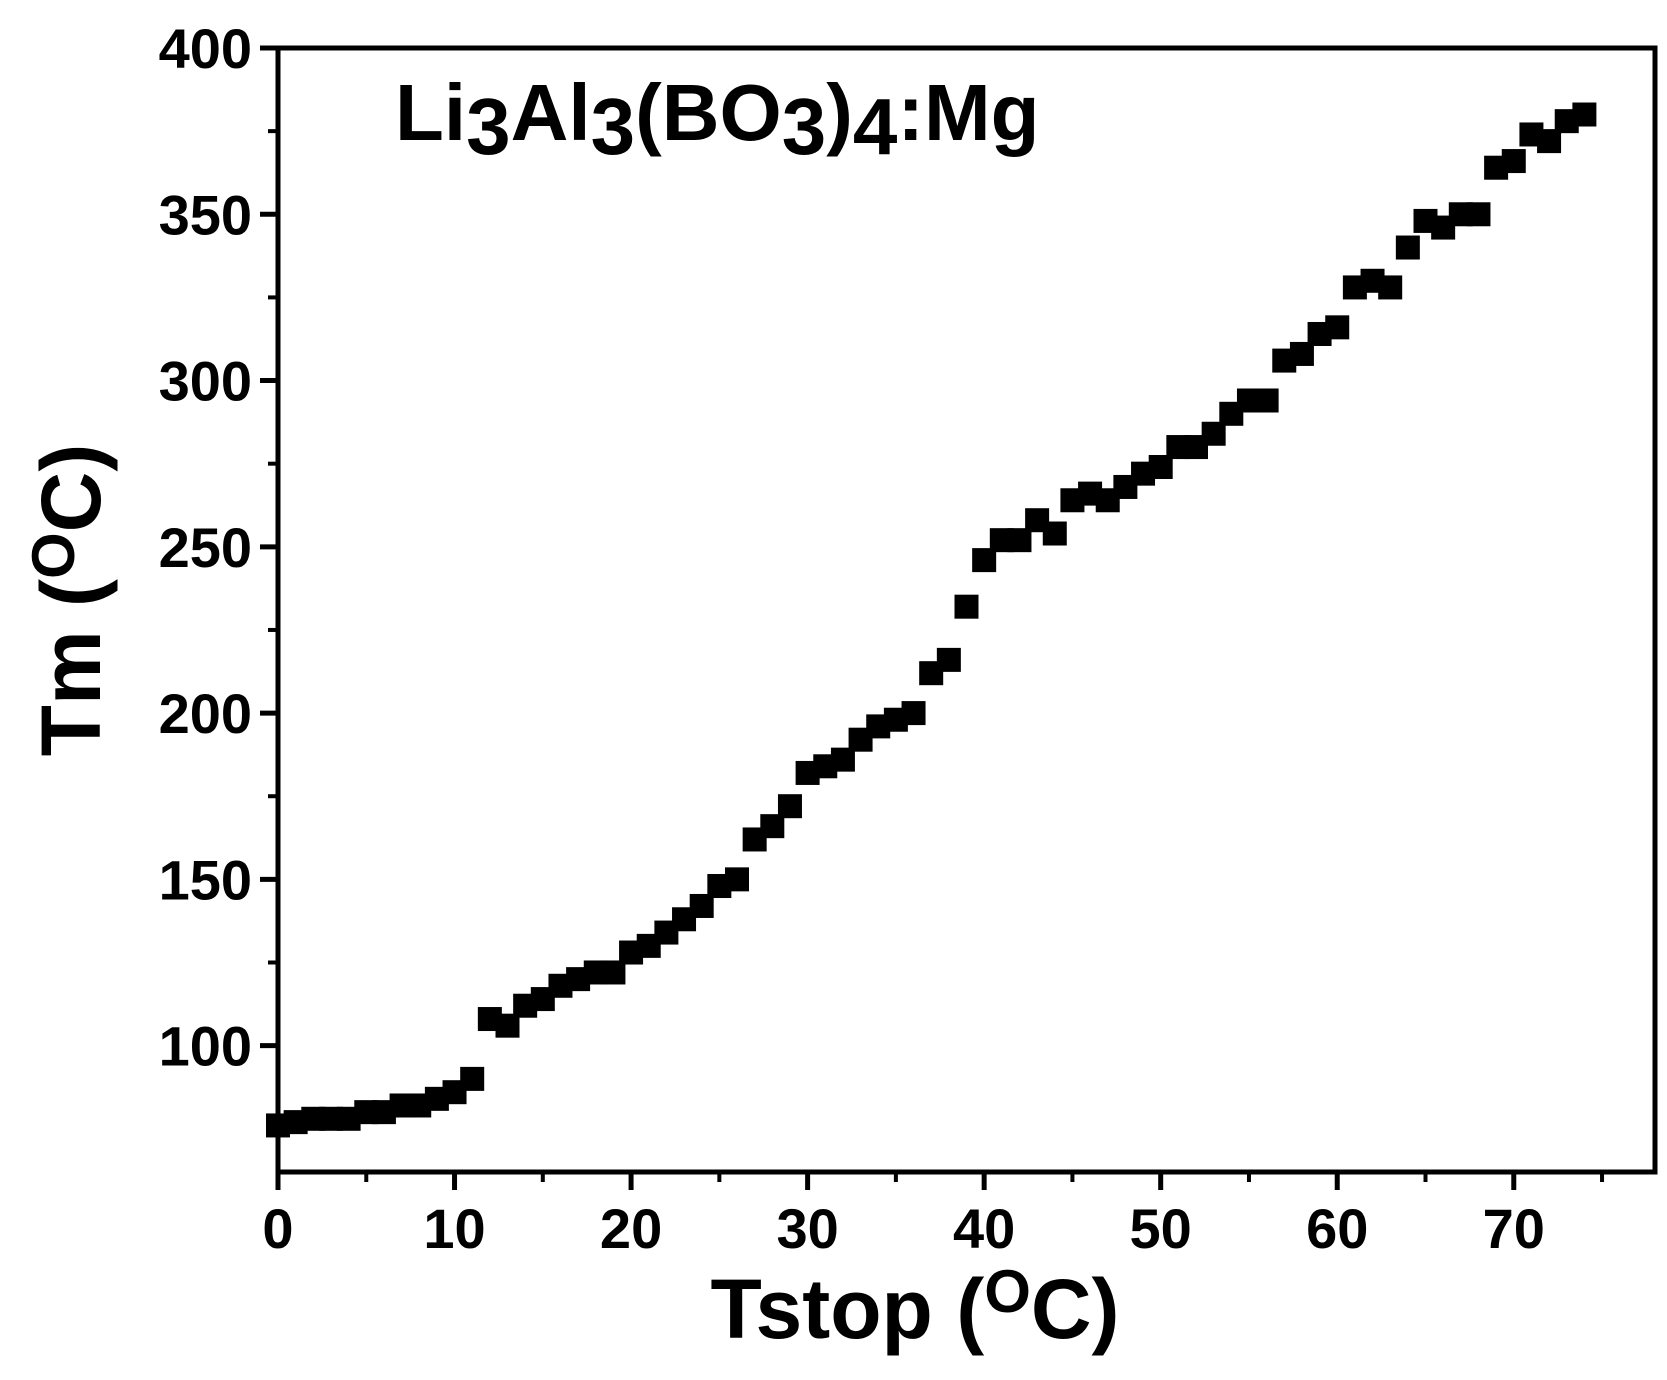 The height and width of the screenshot is (1380, 1667). What do you see at coordinates (205, 713) in the screenshot?
I see `y-tick-label: 200` at bounding box center [205, 713].